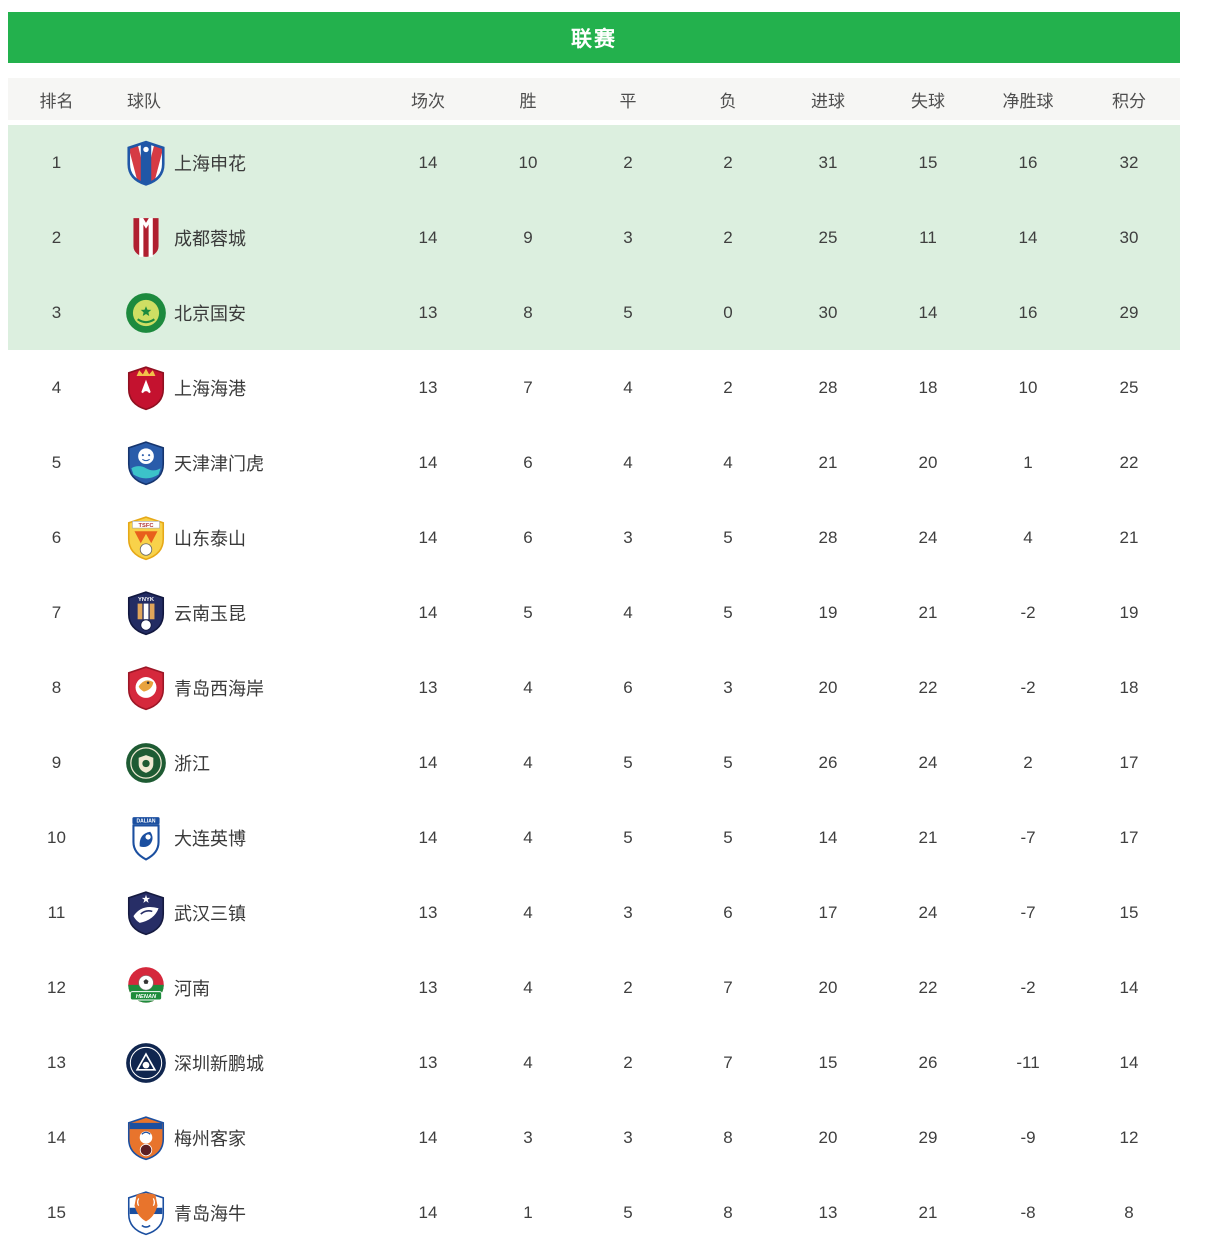 This screenshot has width=1218, height=1239. I want to click on team-crest-chengdu-icon, so click(146, 238).